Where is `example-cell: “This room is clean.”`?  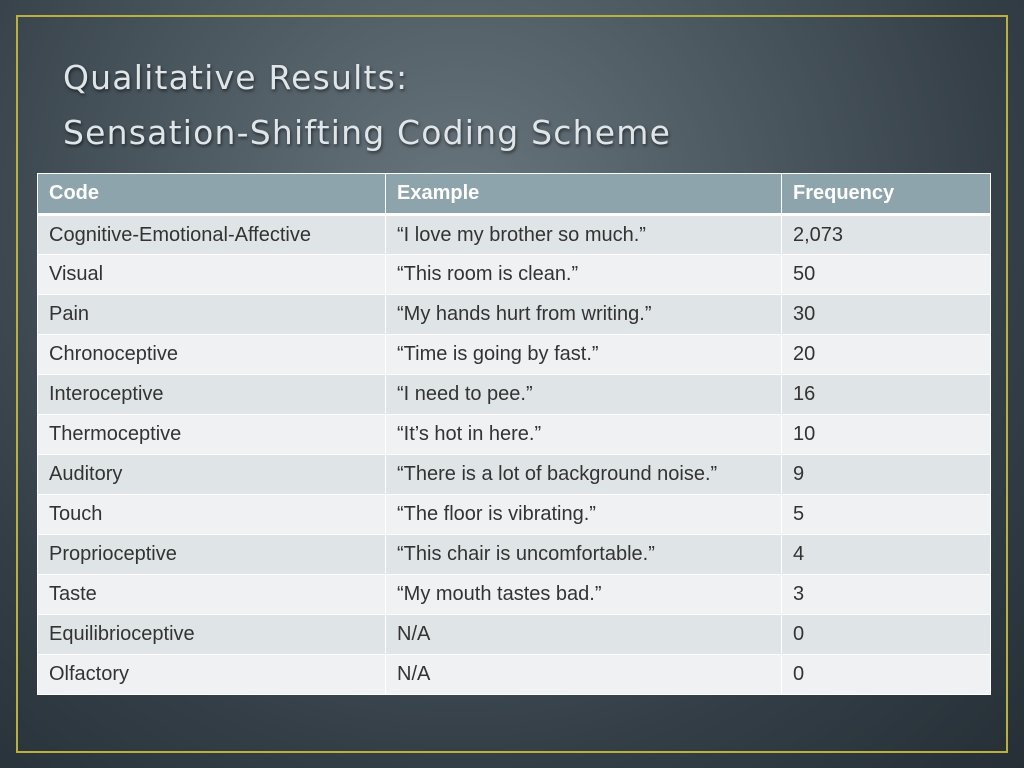 example-cell: “This room is clean.” is located at coordinates (583, 274).